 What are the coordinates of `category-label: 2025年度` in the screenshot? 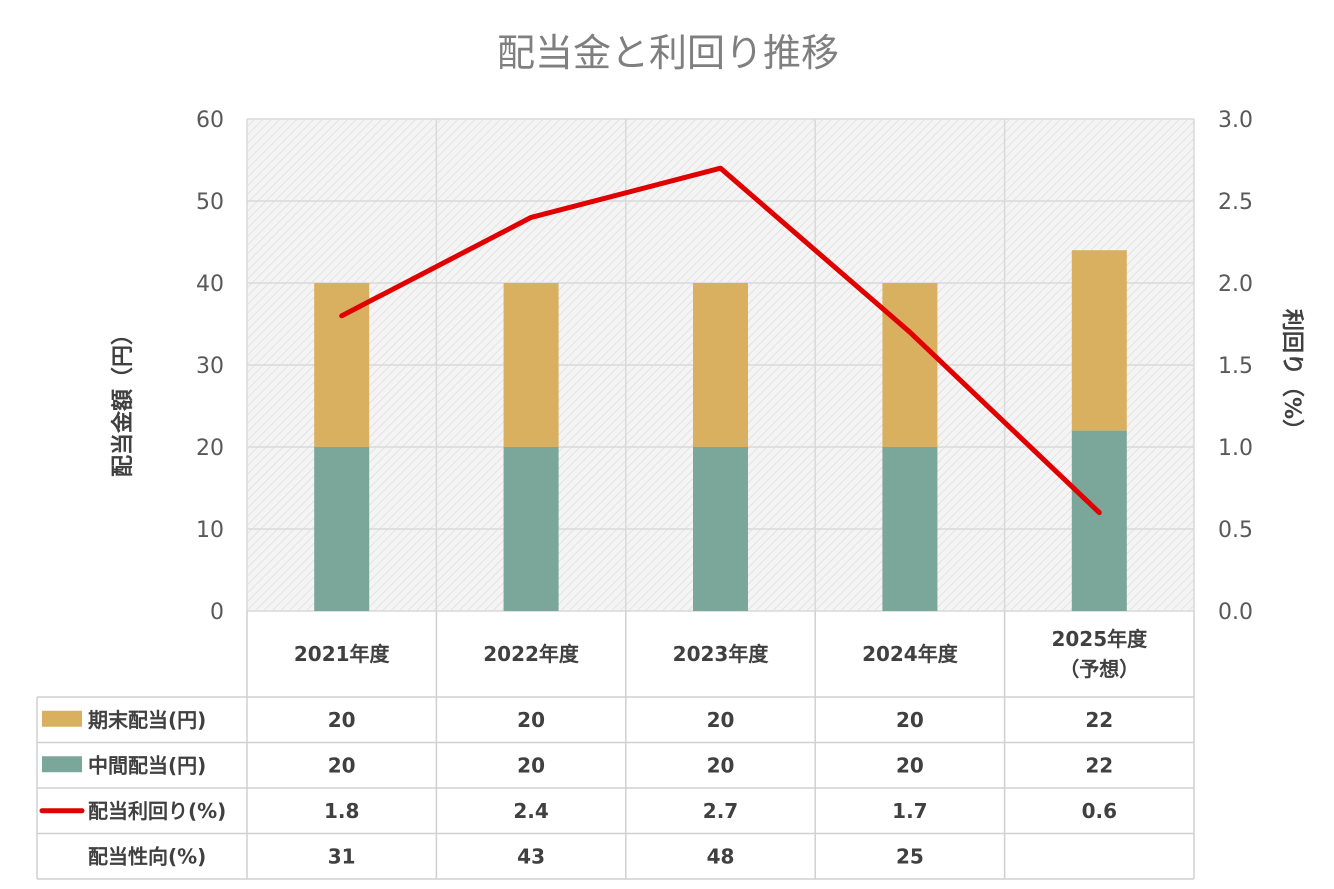 It's located at (1099, 639).